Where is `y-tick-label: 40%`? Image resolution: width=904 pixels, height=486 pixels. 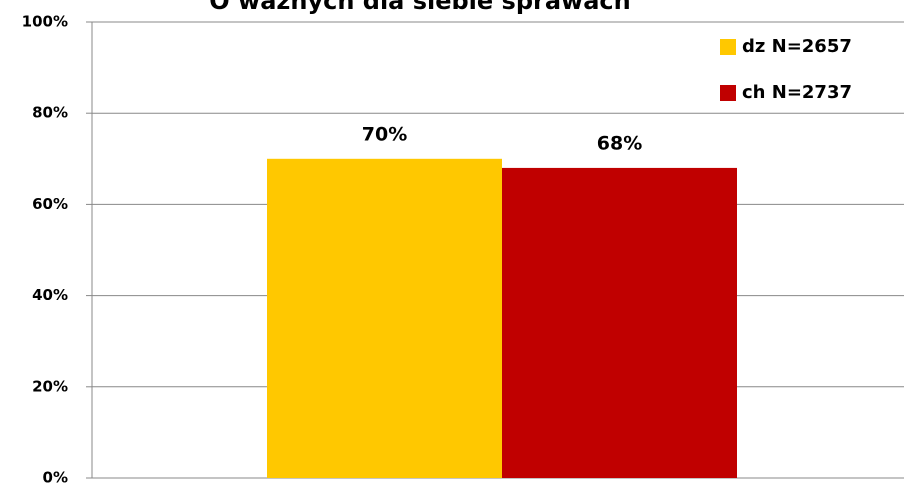
y-tick-label: 40% is located at coordinates (50, 295).